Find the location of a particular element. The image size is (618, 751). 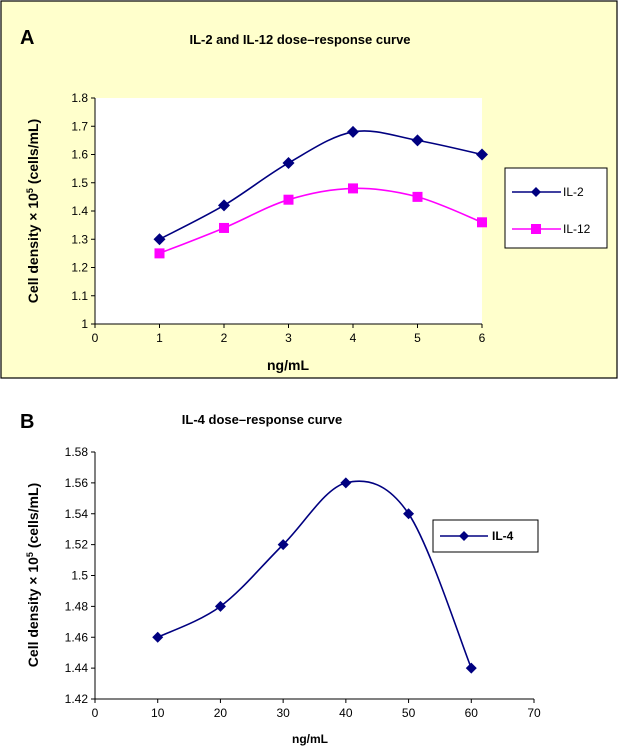

x-tick-label: 30 is located at coordinates (283, 713).